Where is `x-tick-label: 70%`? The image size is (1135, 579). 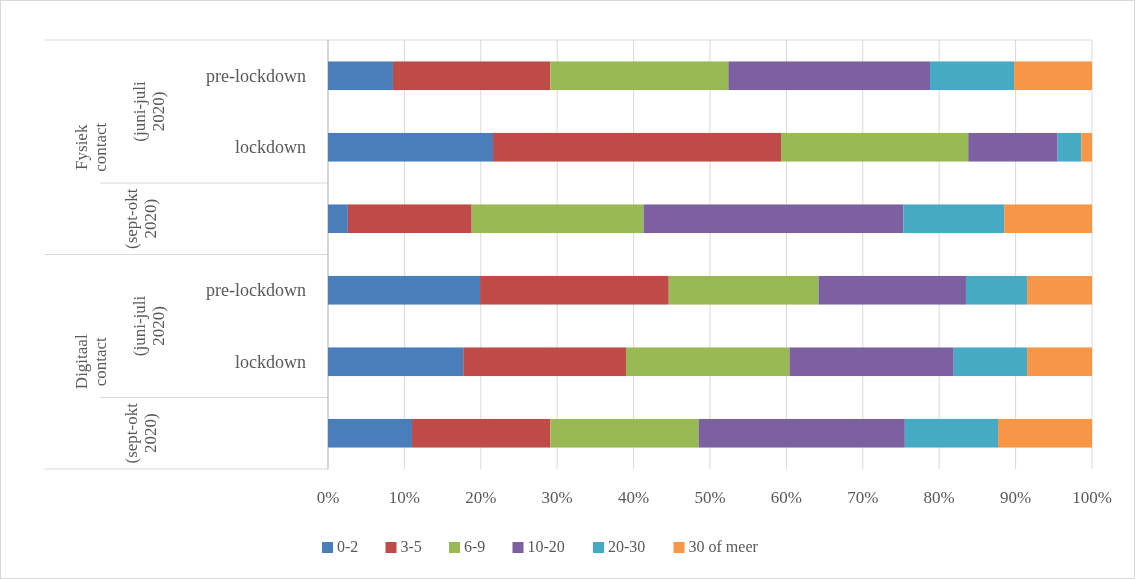
x-tick-label: 70% is located at coordinates (863, 497).